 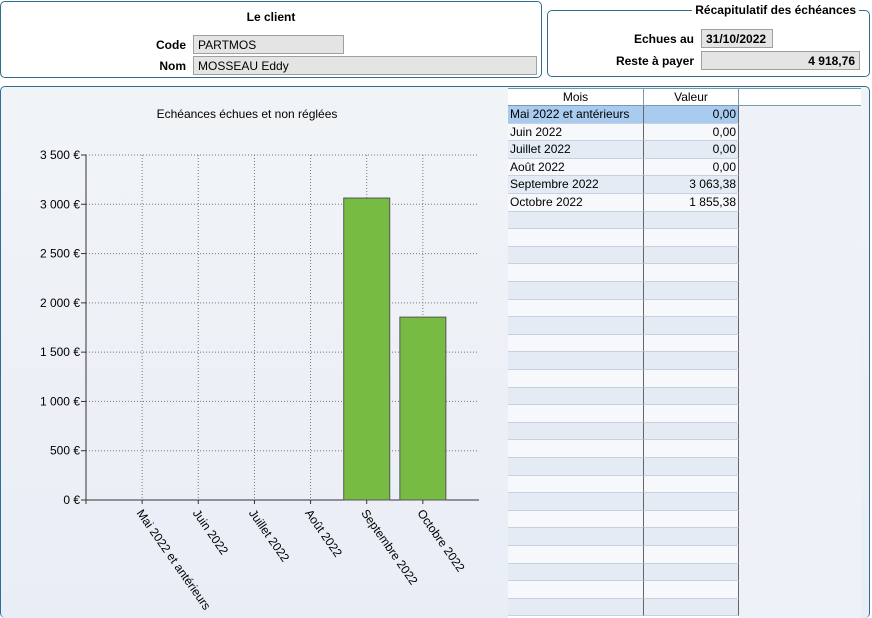 I want to click on x-tick-label: Septembre 2022, so click(x=389, y=547).